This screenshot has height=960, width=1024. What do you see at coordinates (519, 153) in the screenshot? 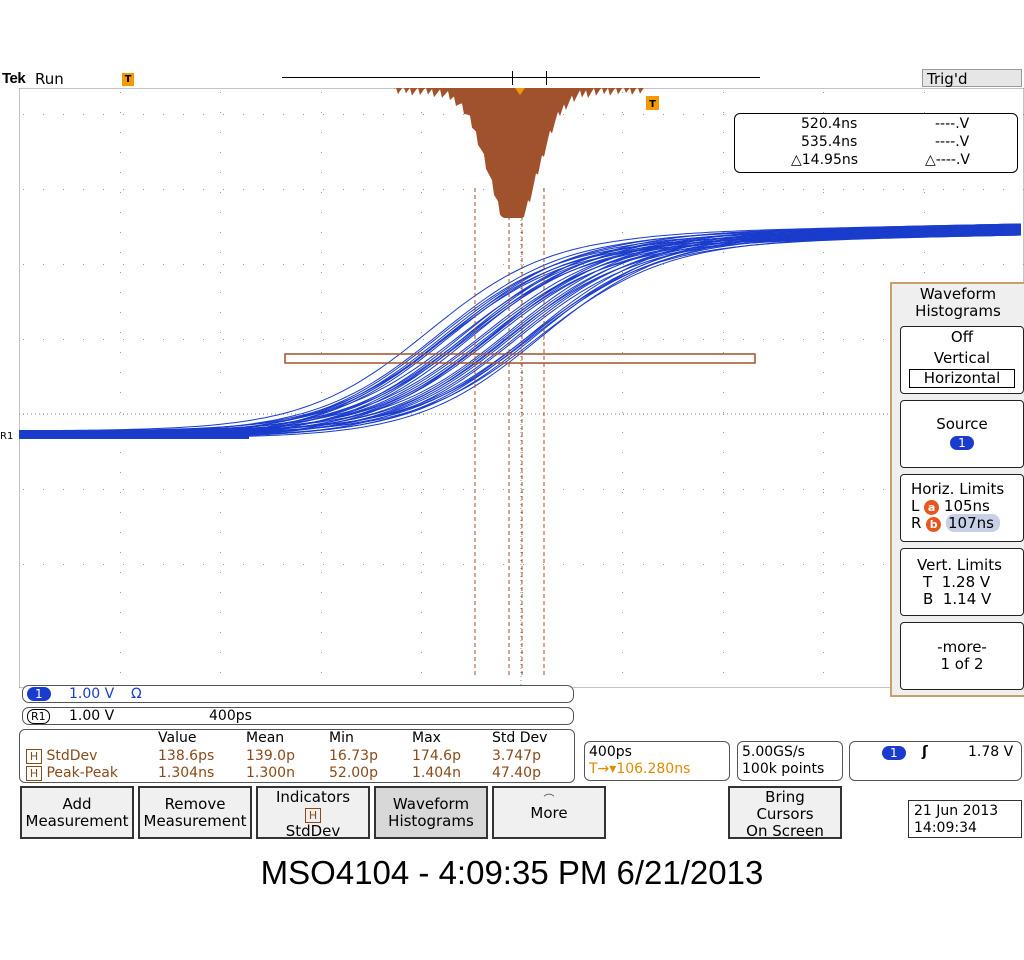
I see `waveform-histogram` at bounding box center [519, 153].